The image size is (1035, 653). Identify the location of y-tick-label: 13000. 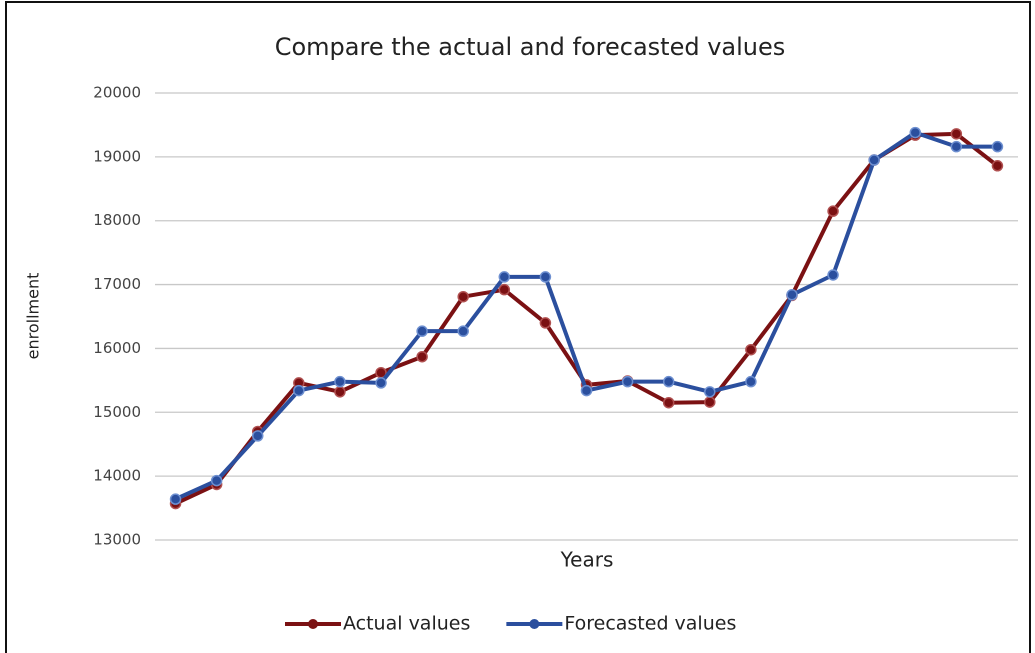
(117, 540).